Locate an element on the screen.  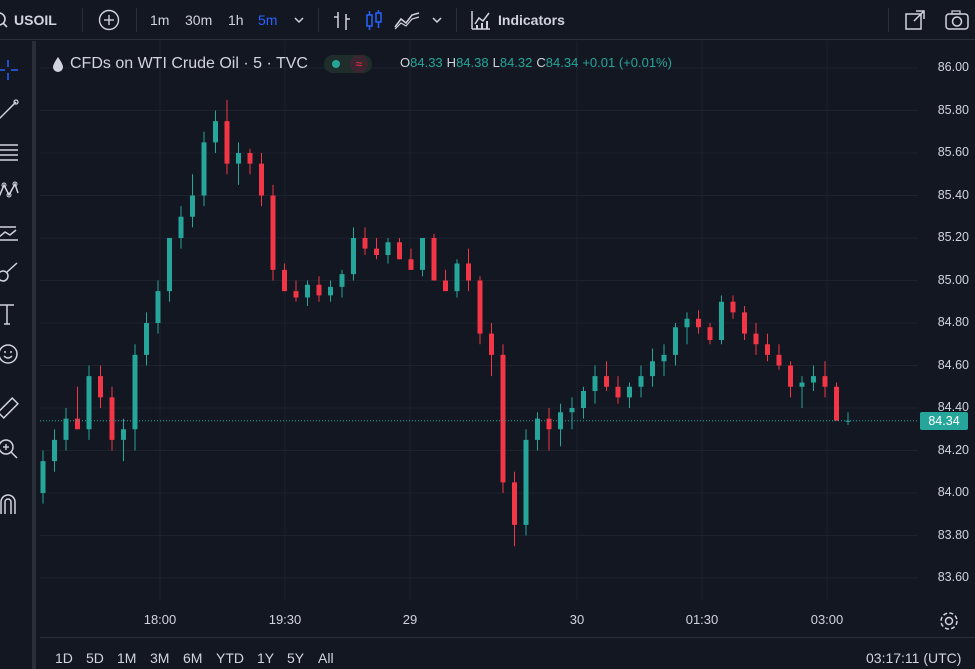
bottom-toolbar is located at coordinates (507, 653).